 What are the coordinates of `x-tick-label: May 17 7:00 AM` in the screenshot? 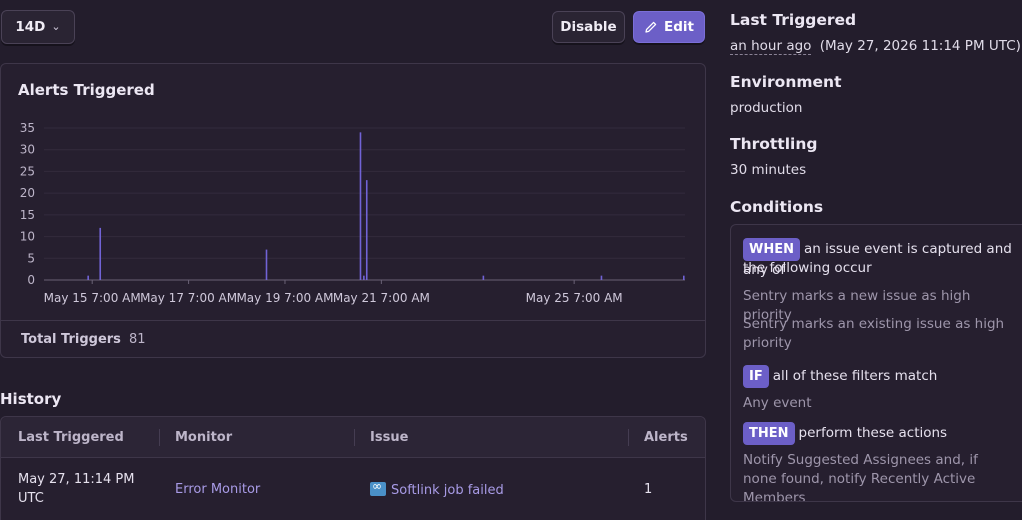 It's located at (188, 298).